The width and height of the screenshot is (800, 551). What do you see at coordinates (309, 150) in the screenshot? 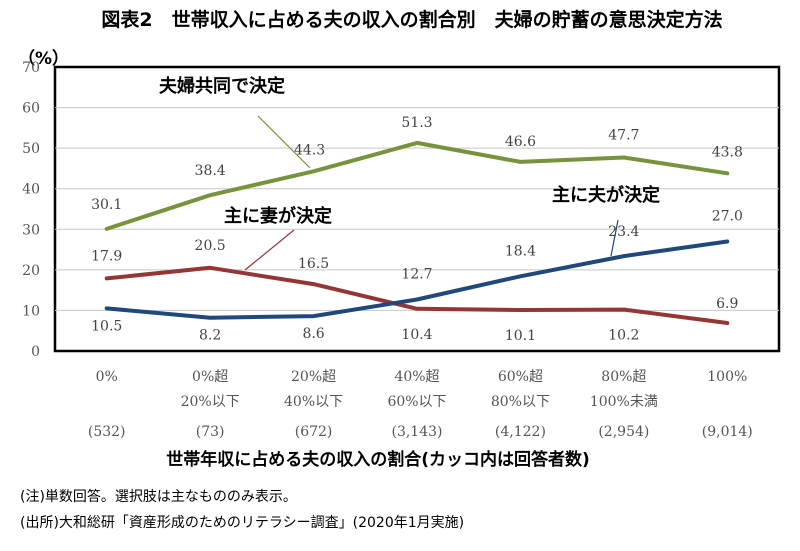
I see `data-label: 44.3` at bounding box center [309, 150].